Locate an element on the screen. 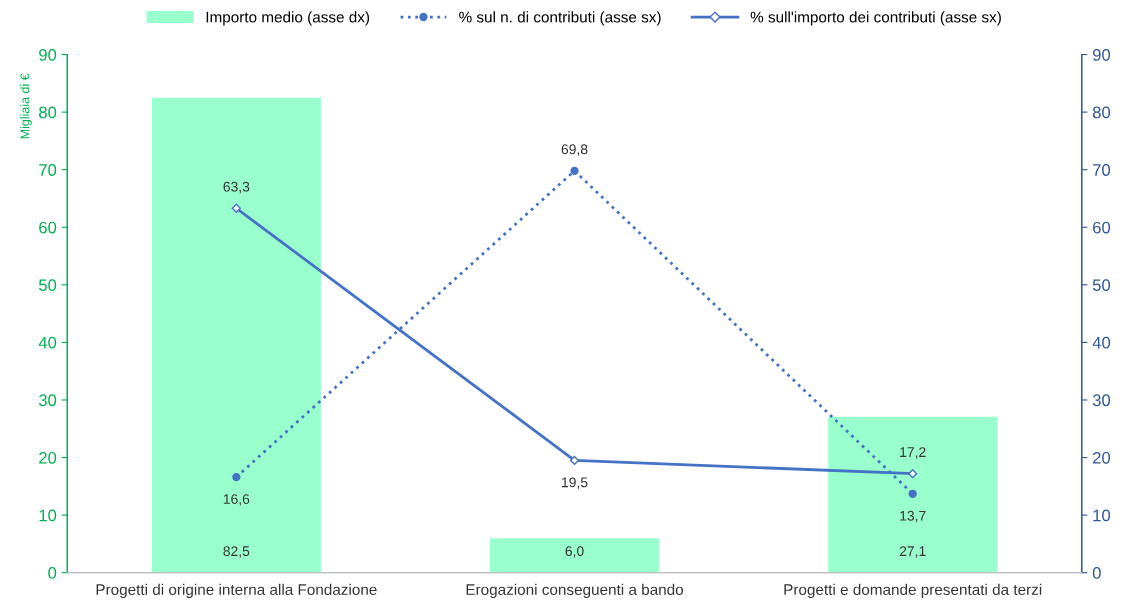 The width and height of the screenshot is (1121, 606). y-tick-label: 70 is located at coordinates (48, 170).